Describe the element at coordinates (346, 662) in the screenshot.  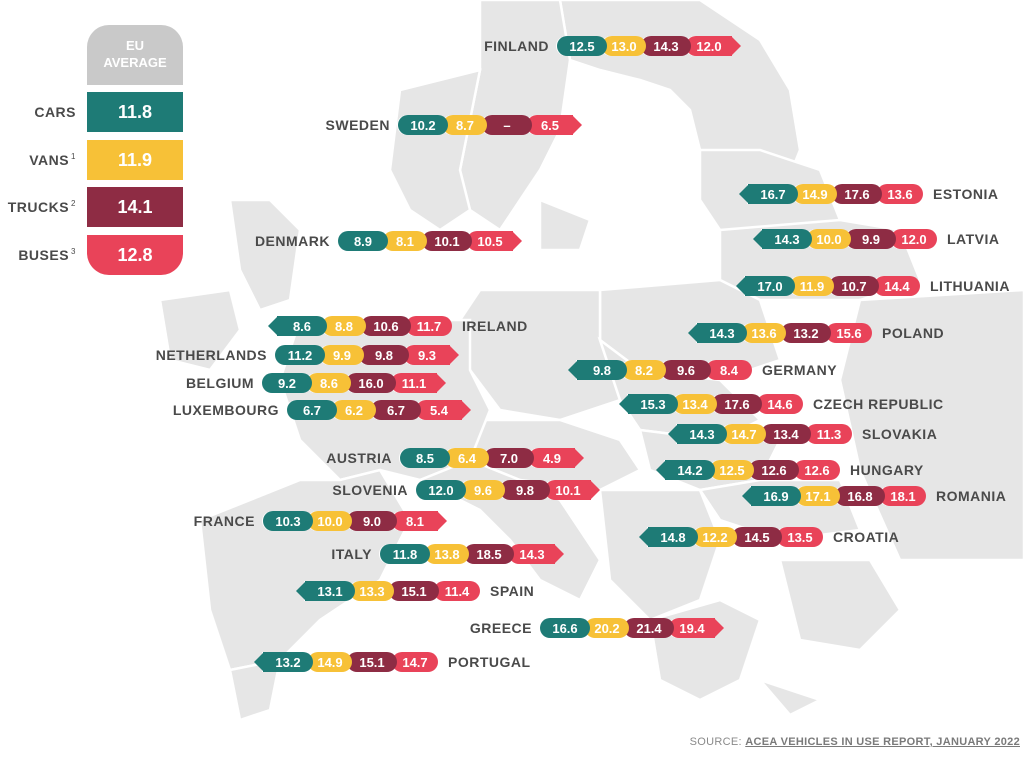
I see `country-values-portugal: 13.2 14.9 15.1 14.7` at that location.